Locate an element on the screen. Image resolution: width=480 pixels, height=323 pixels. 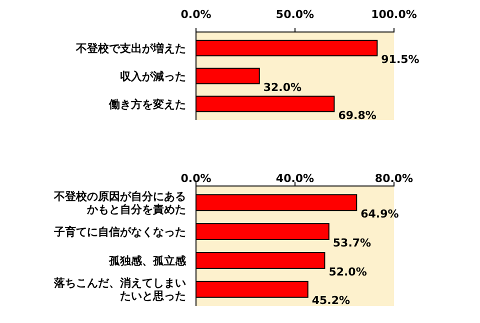
y-tick-label: 不登校の原因が自分にあるかもと自分を責めた is located at coordinates (119, 203).